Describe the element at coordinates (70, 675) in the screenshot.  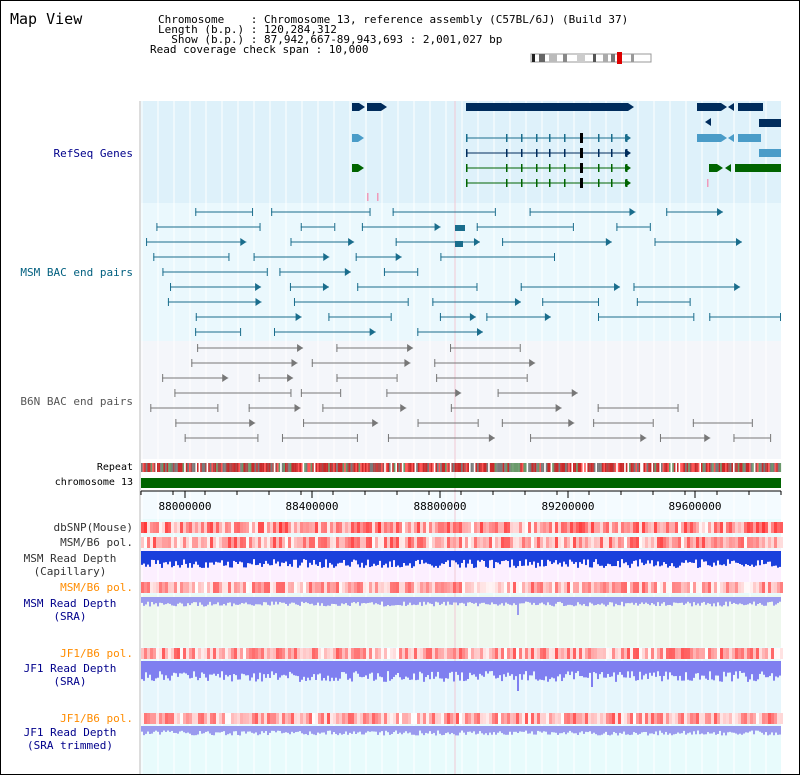
I see `track-label-jf1-depth-sra: JF1 Read Depth (SRA)` at that location.